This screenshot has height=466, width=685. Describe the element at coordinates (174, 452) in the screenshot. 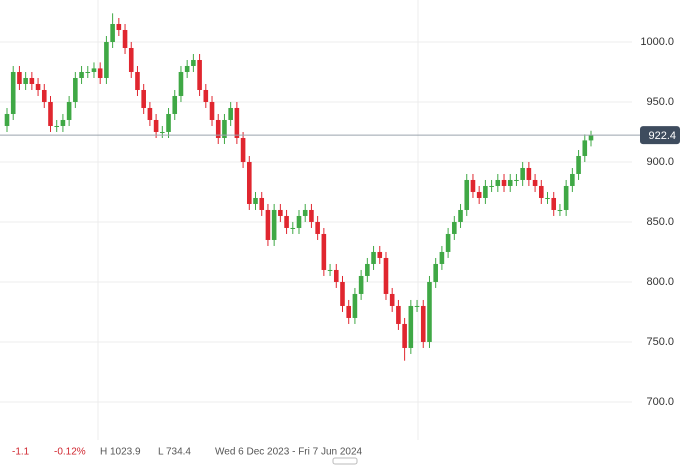

I see `low-label: L 734.4` at that location.